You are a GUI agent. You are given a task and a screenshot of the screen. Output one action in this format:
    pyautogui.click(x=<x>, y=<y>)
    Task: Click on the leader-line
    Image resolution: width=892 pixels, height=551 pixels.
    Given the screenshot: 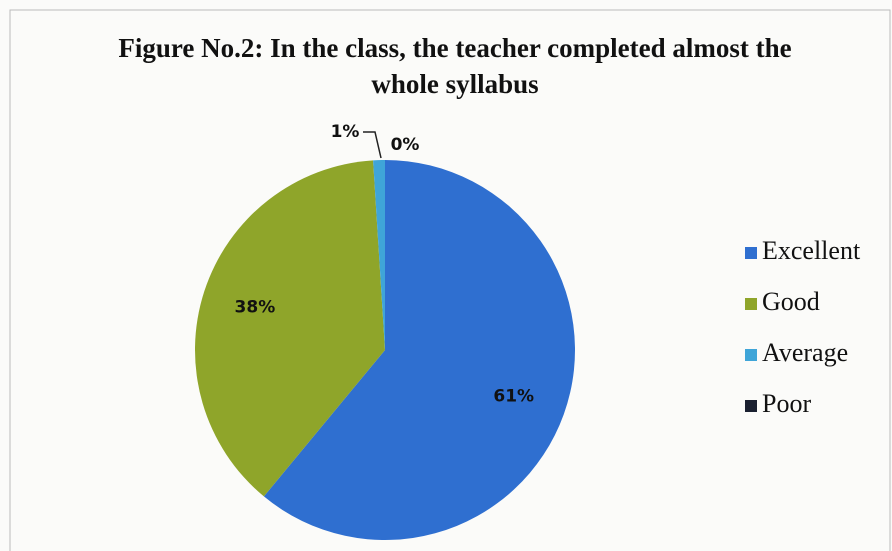 What is the action you would take?
    pyautogui.click(x=372, y=145)
    